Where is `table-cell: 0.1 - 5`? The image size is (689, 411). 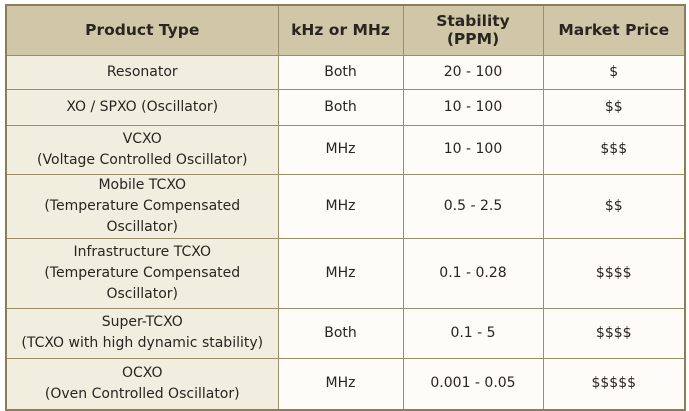 table-cell: 0.1 - 5 is located at coordinates (473, 333).